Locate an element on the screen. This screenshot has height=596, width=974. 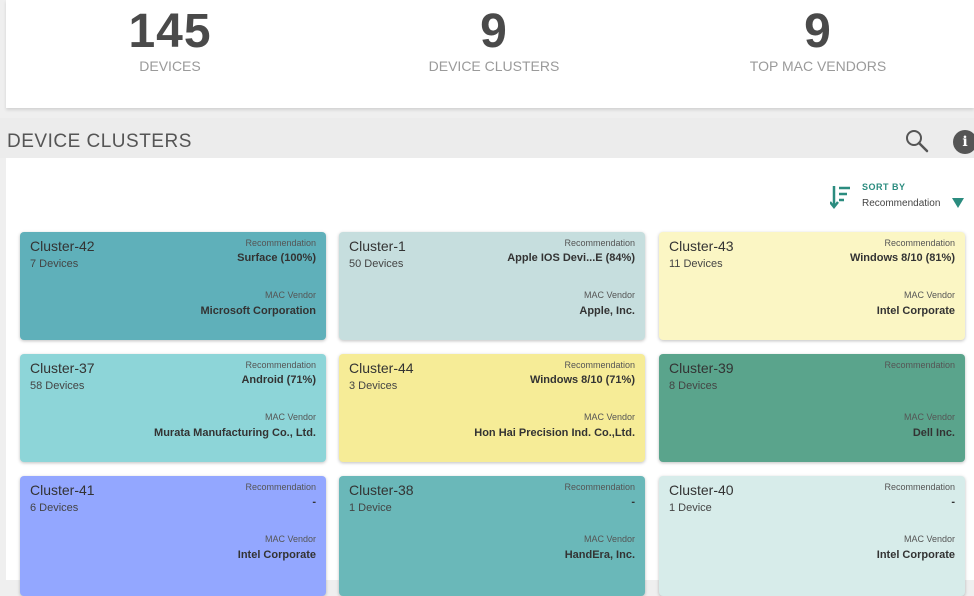
mac-vendor-value: Apple, Inc. is located at coordinates (607, 311).